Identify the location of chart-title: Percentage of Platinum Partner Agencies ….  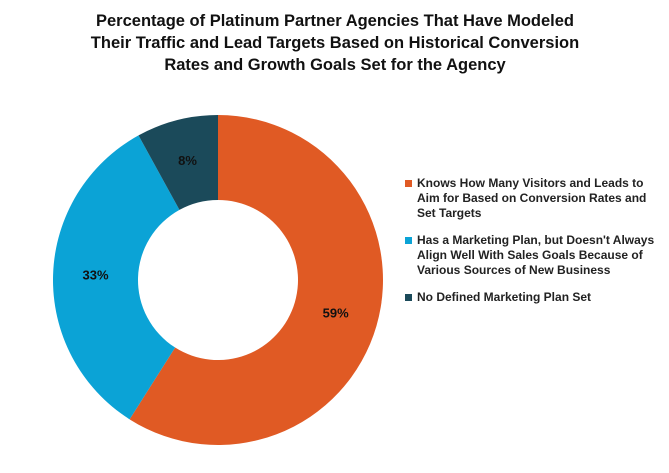
(335, 21).